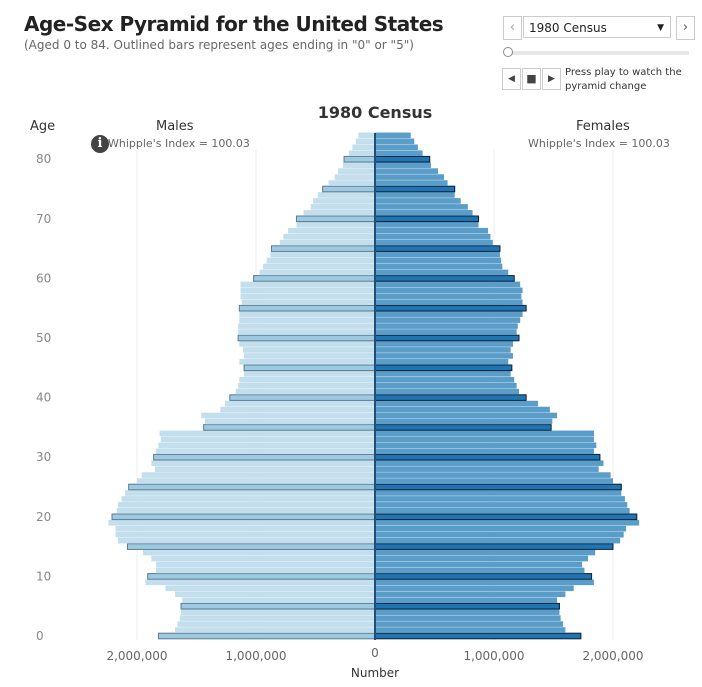 This screenshot has width=702, height=687. I want to click on chart-title: 1980 Census, so click(375, 112).